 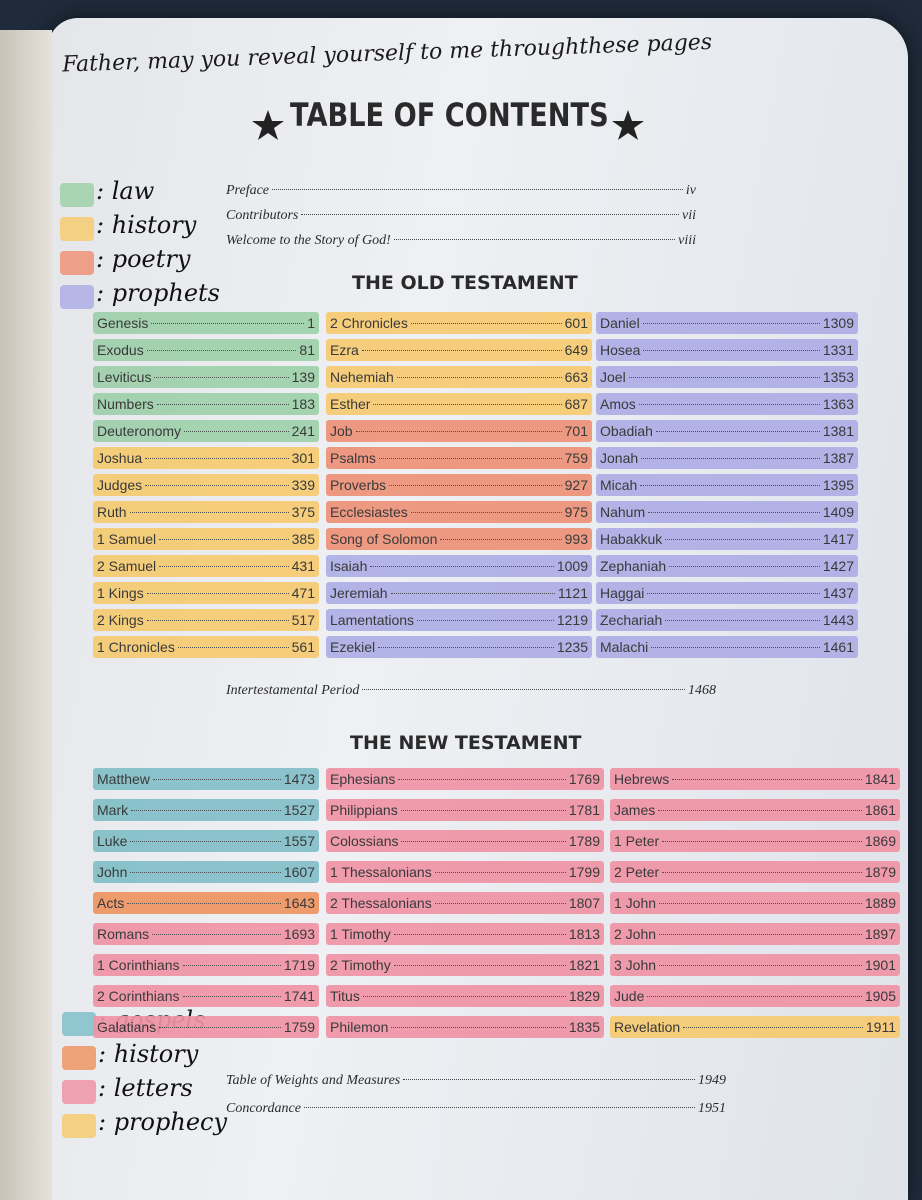 I want to click on entry-page: 1821, so click(x=584, y=965).